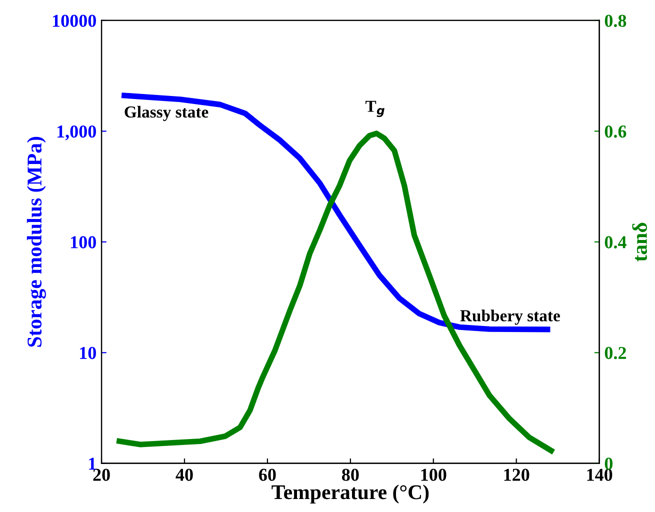  Describe the element at coordinates (267, 474) in the screenshot. I see `x-tick-label: 60` at that location.